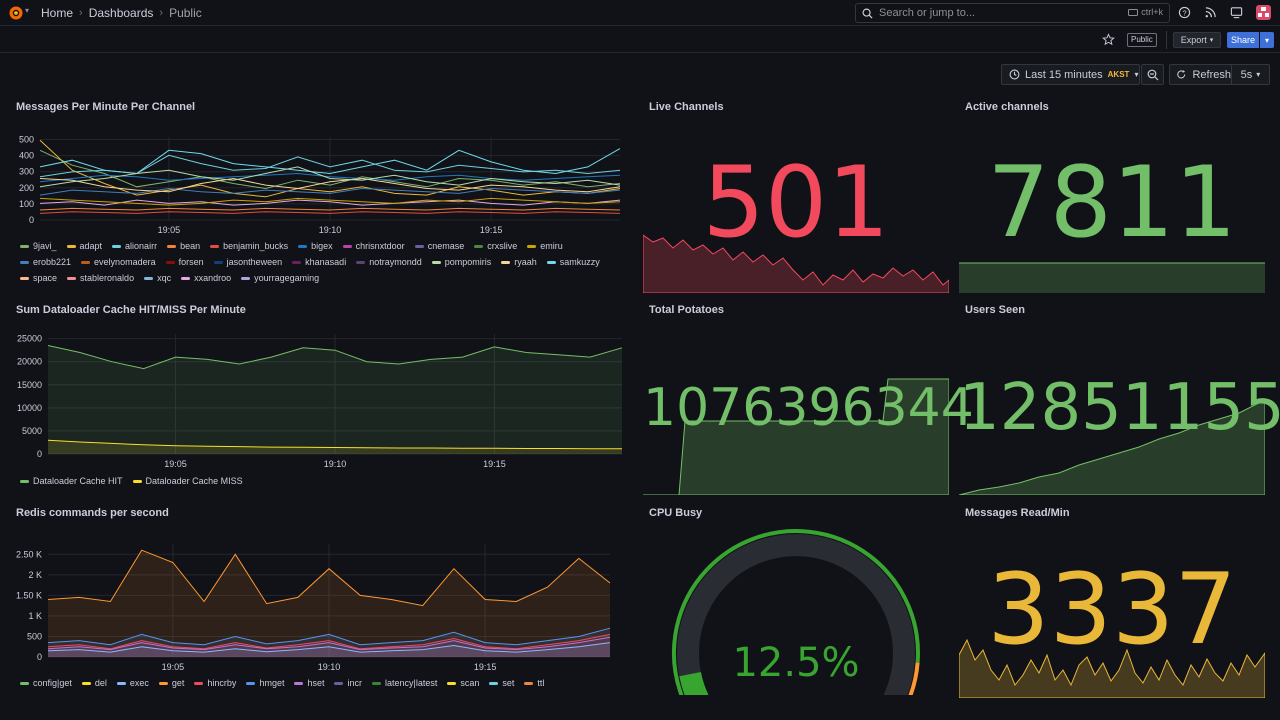 This screenshot has width=1280, height=720. I want to click on legend-item: stableronaldo, so click(100, 278).